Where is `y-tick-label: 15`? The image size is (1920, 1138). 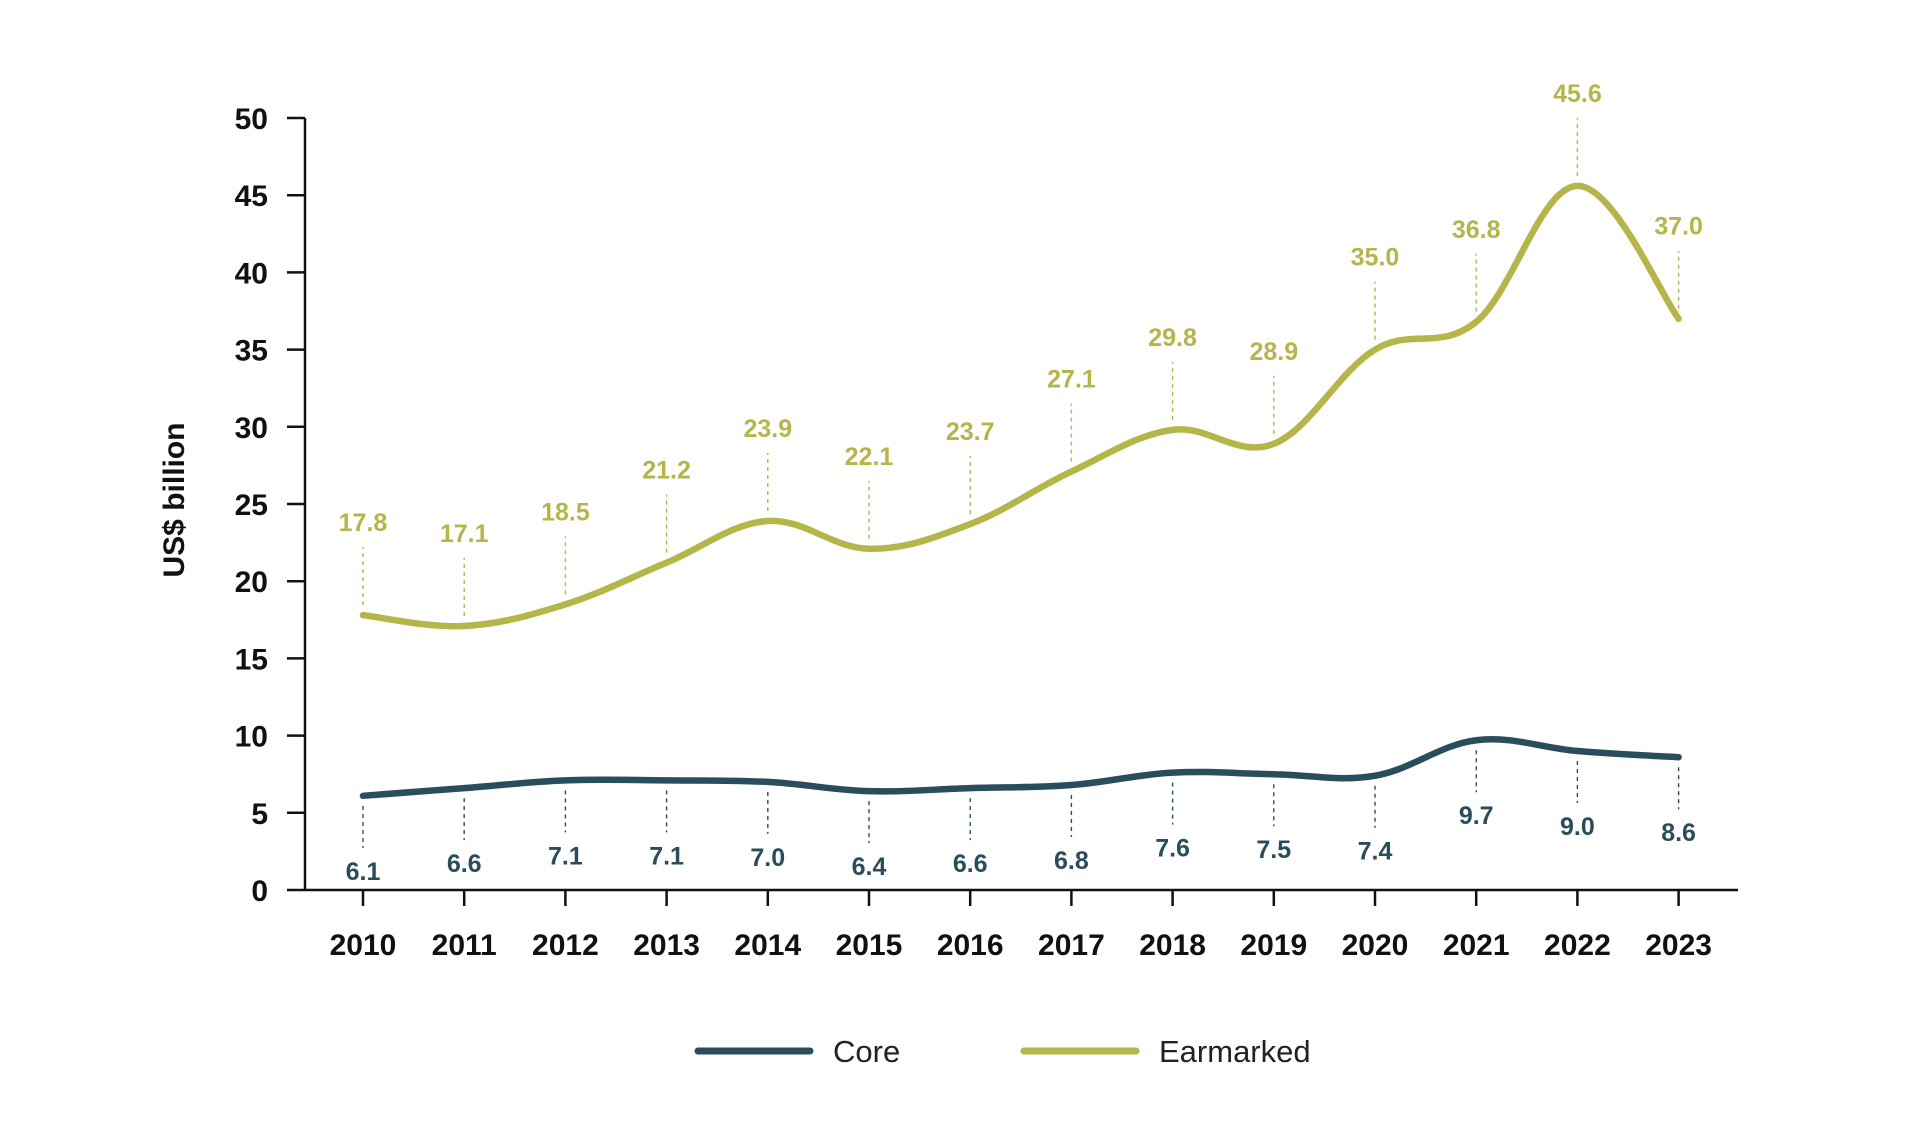 y-tick-label: 15 is located at coordinates (251, 659).